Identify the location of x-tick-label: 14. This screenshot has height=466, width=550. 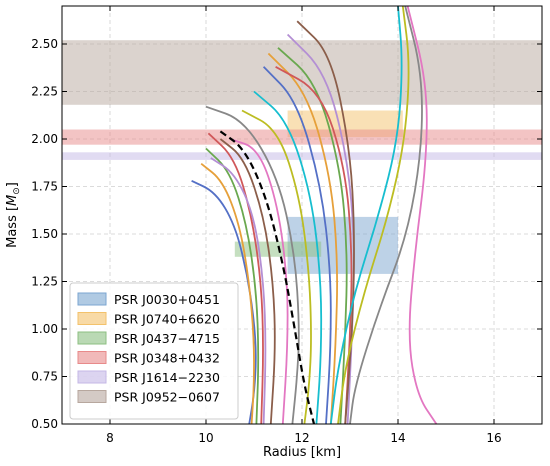
(397, 438).